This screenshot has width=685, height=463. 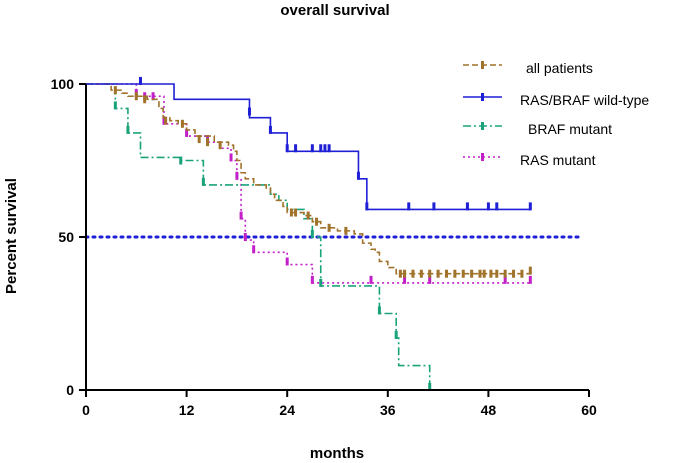 I want to click on x-tick-label: 0, so click(x=86, y=410).